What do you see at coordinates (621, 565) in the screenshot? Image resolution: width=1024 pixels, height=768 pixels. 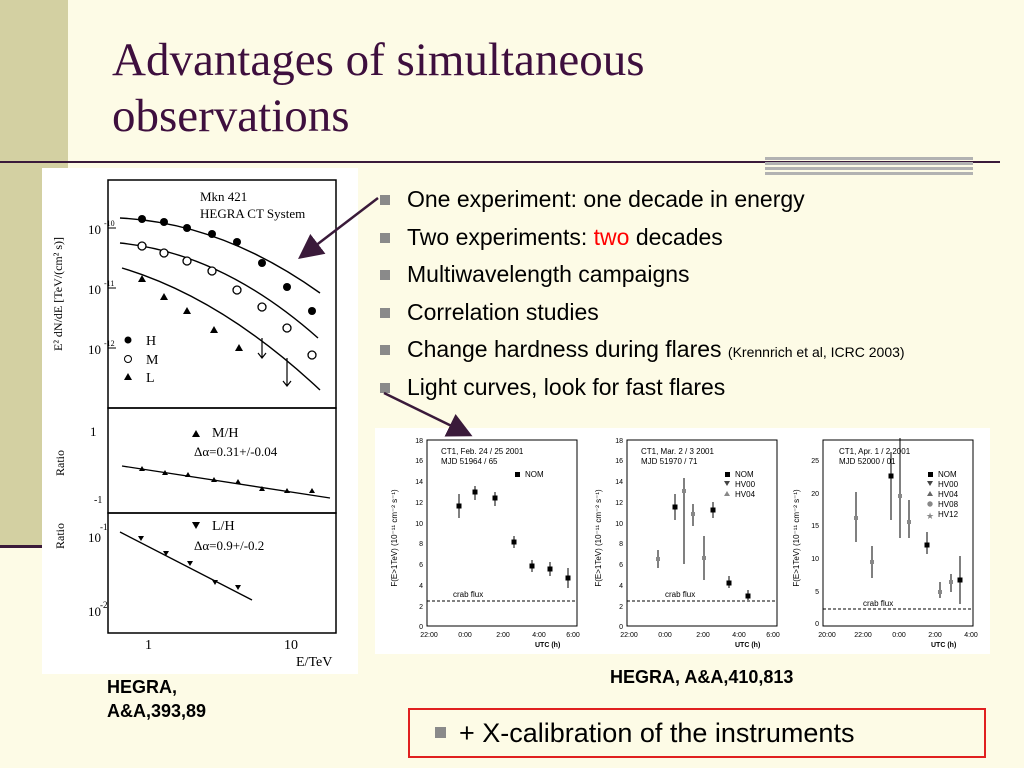 I see `ytick: 6` at bounding box center [621, 565].